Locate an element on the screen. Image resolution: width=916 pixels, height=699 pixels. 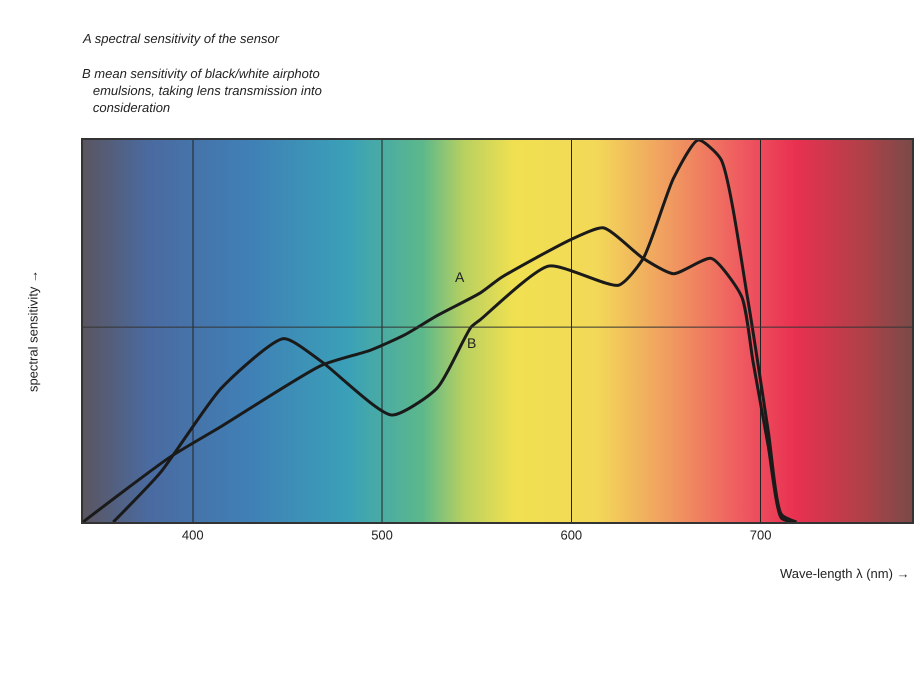
y-axis-title: spectral sensitivity → is located at coordinates (32, 331).